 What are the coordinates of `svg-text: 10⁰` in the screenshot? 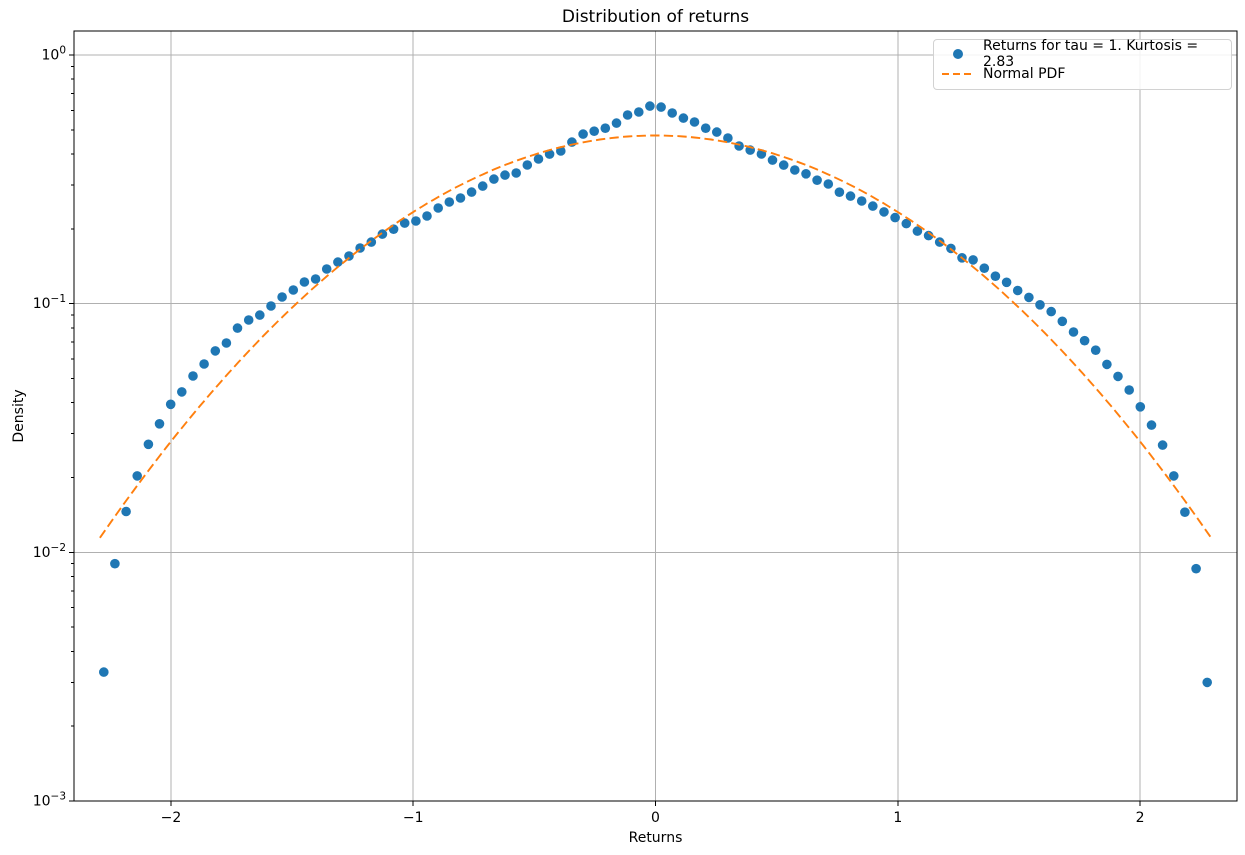 It's located at (53, 54).